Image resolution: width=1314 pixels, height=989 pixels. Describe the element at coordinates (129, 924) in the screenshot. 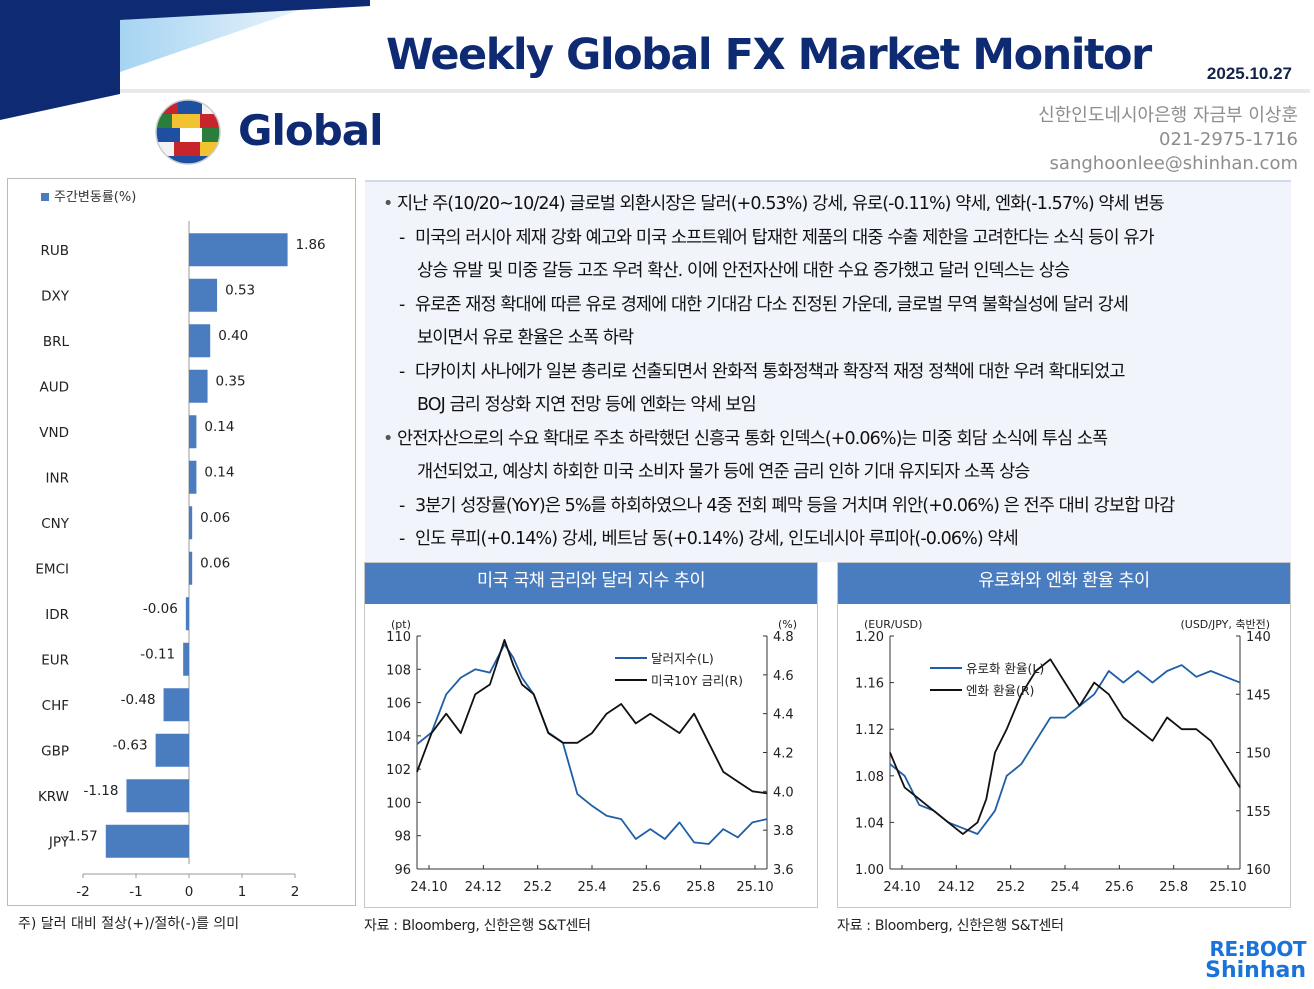

I see `bar-chart-footnote: 주) 달러 대비 절상(+)/절하(-)를 의미` at that location.